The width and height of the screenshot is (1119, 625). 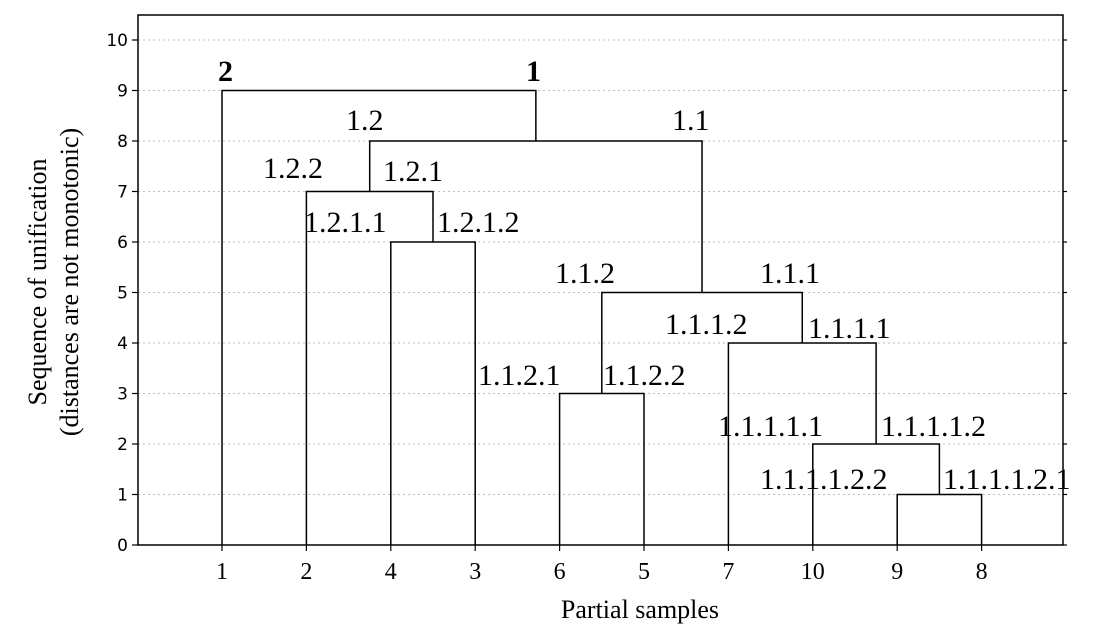 I want to click on cluster-label: 1.2.2, so click(x=293, y=168).